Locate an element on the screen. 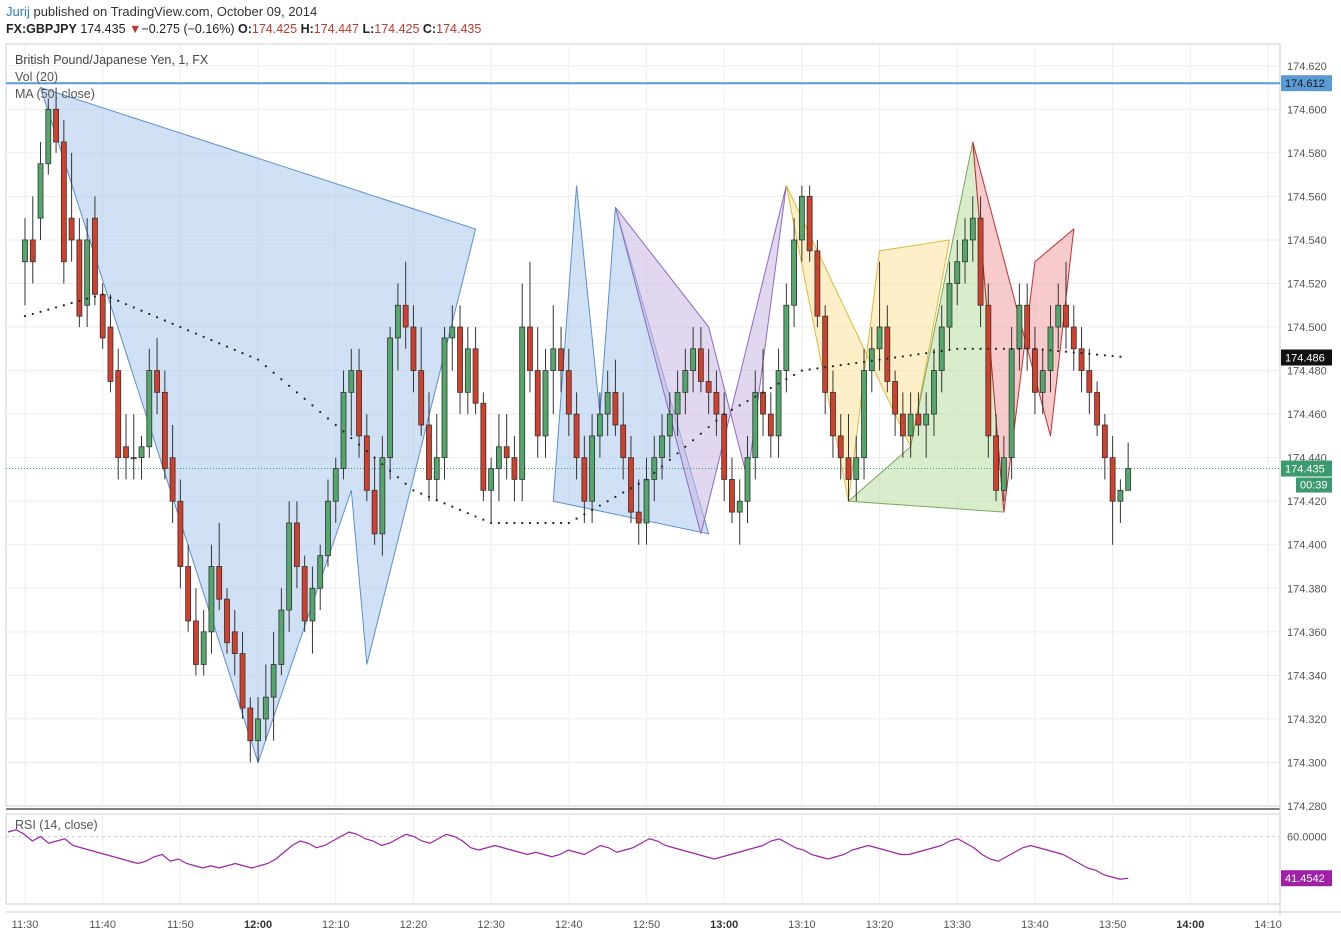  price-tick-label: 174.480 is located at coordinates (1307, 372).